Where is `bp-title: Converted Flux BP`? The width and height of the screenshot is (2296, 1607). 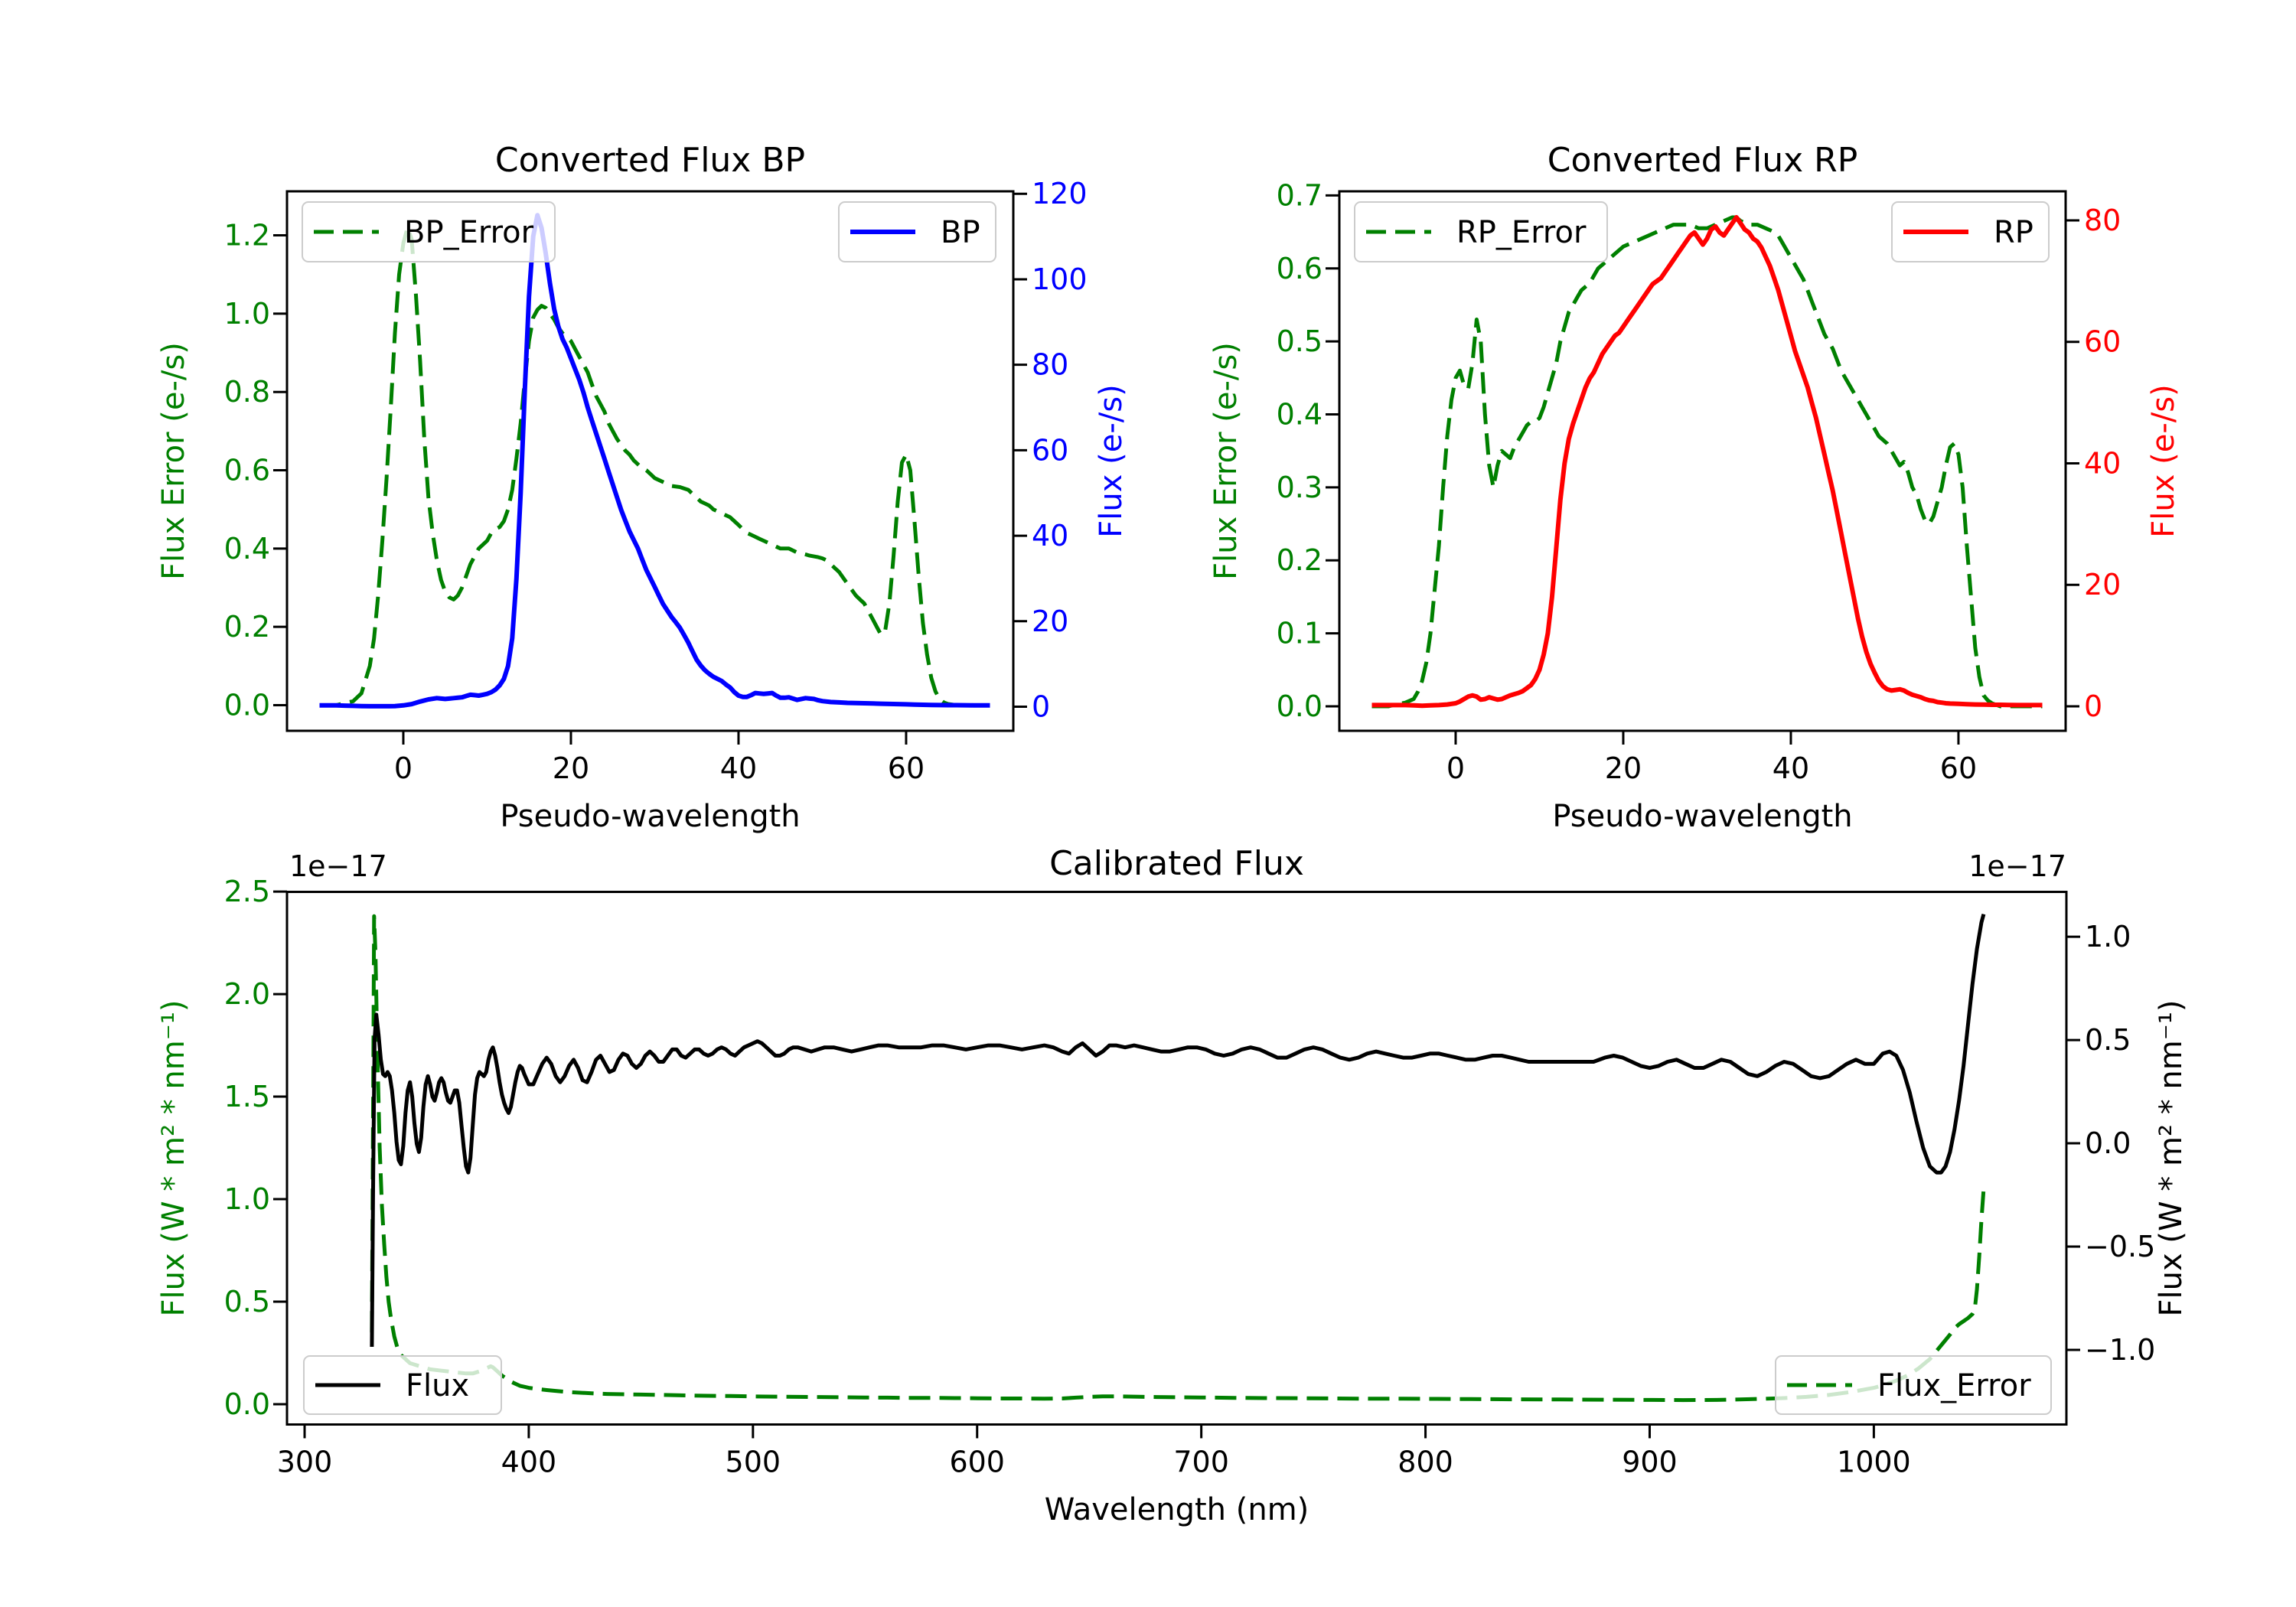 bp-title: Converted Flux BP is located at coordinates (650, 160).